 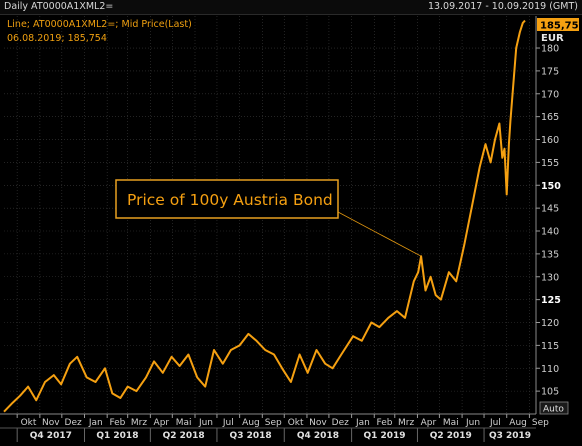 What do you see at coordinates (550, 392) in the screenshot?
I see `y-tick-label: 105` at bounding box center [550, 392].